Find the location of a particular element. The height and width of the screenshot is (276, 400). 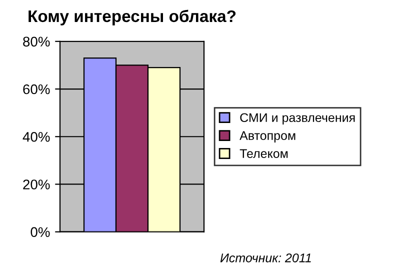

y-tick-label: 60% is located at coordinates (36, 89).